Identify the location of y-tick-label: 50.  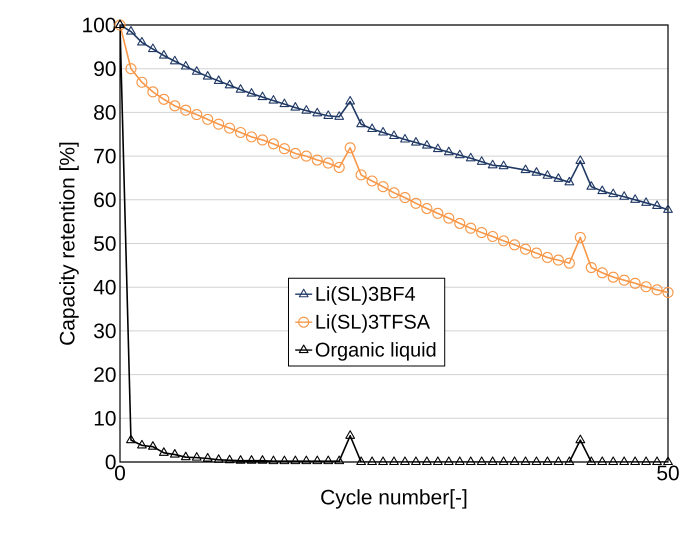
(105, 243).